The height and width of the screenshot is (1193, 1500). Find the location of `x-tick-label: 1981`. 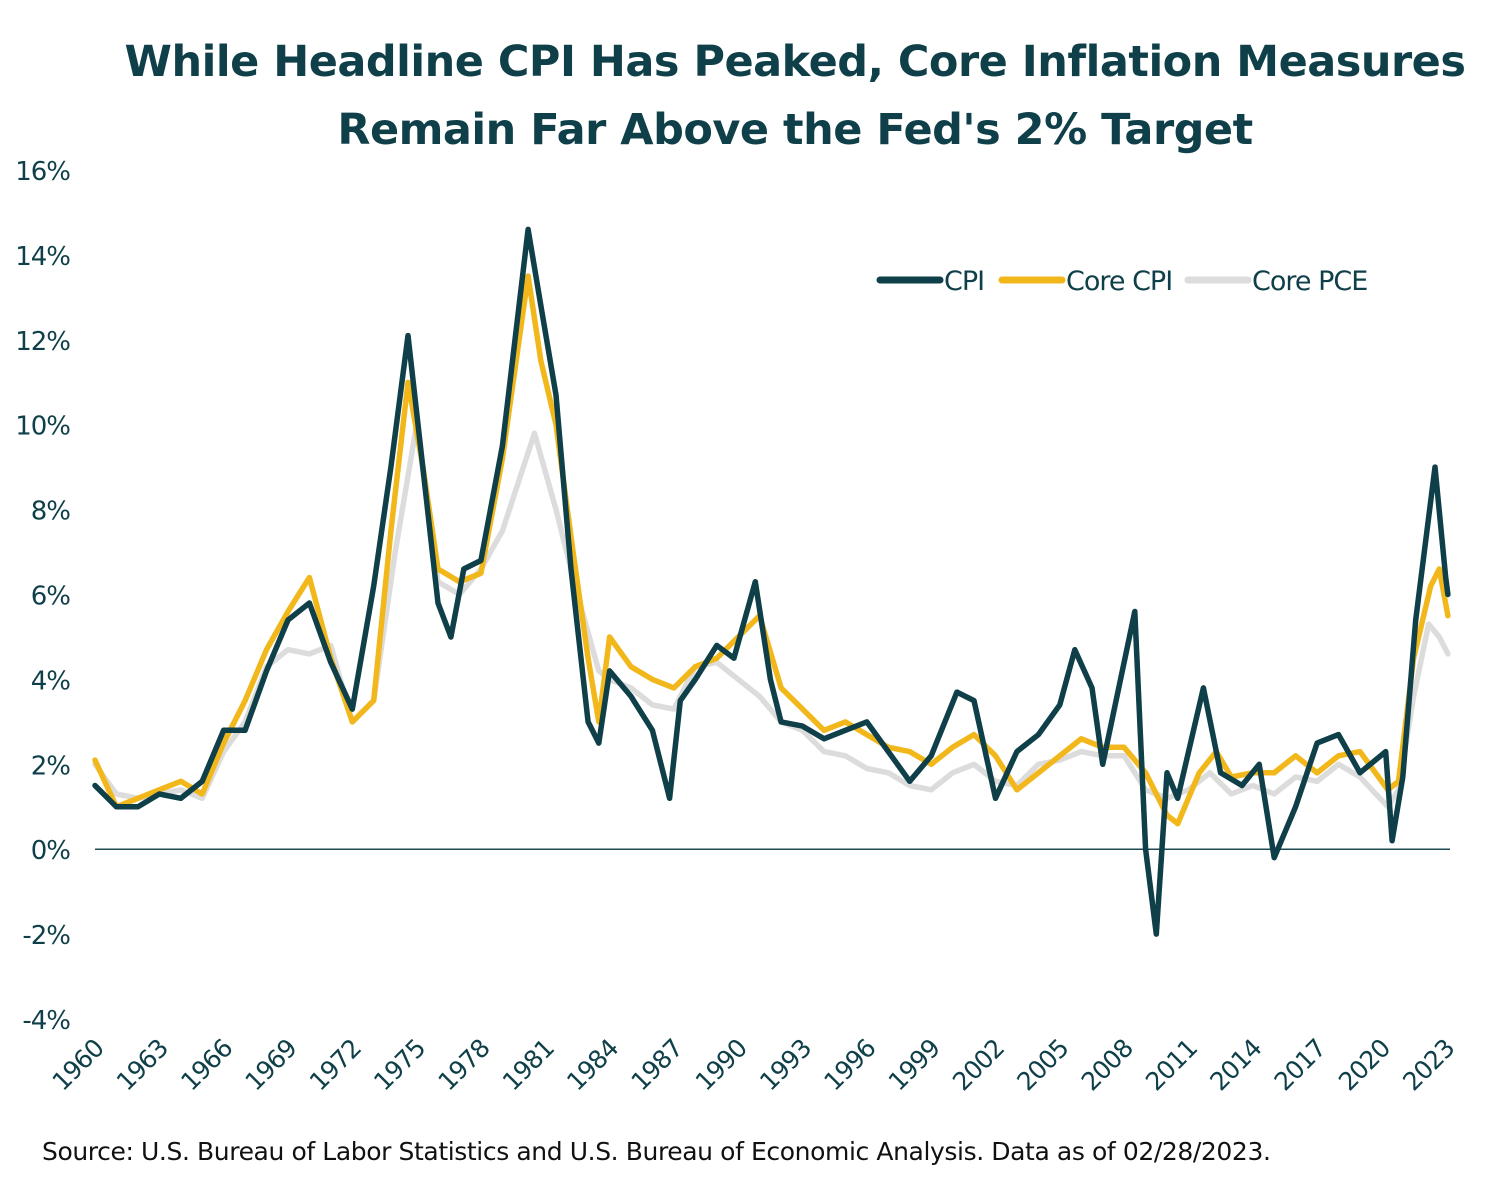

x-tick-label: 1981 is located at coordinates (528, 1065).